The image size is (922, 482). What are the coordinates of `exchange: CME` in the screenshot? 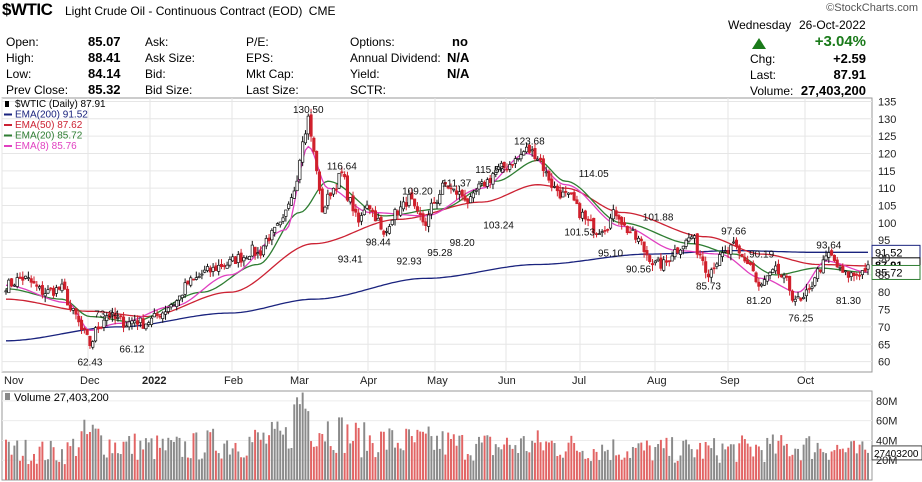 It's located at (322, 11).